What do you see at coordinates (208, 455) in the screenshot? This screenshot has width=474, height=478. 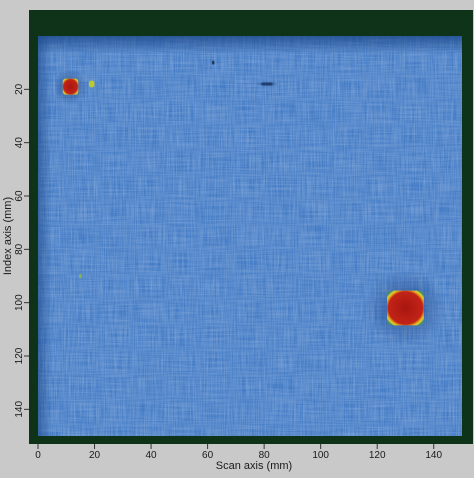 I see `x-tick-label: 60` at bounding box center [208, 455].